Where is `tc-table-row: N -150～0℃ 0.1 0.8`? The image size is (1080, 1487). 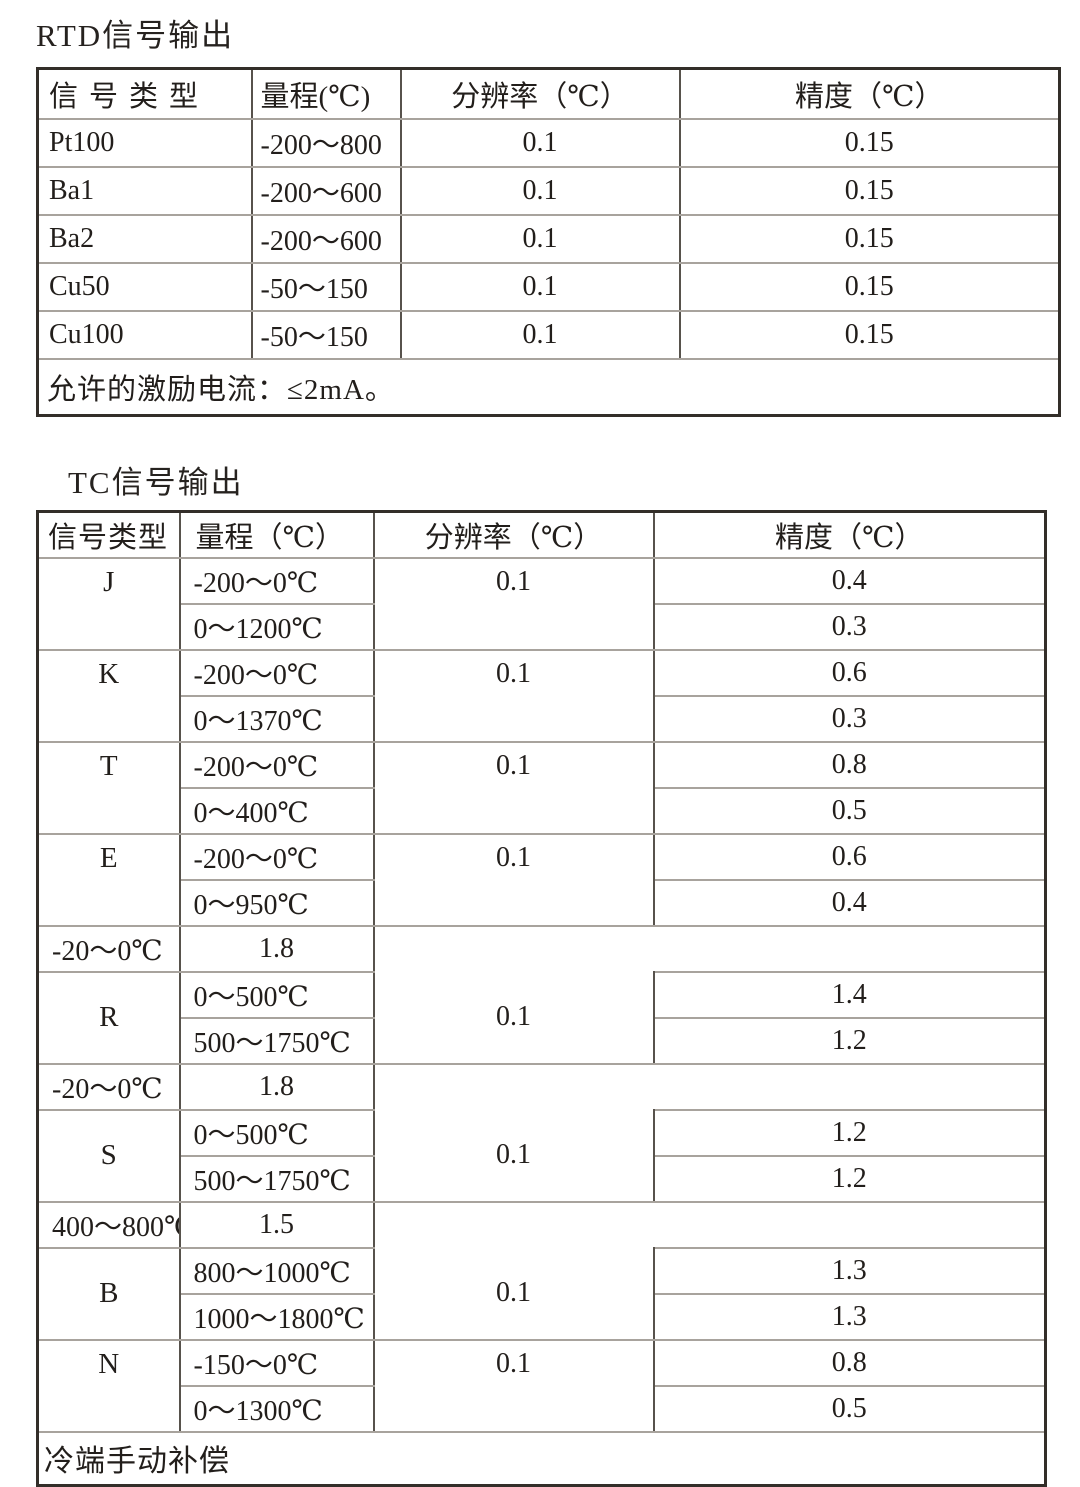
tc-table-row: N -150～0℃ 0.1 0.8 is located at coordinates (541, 1385).